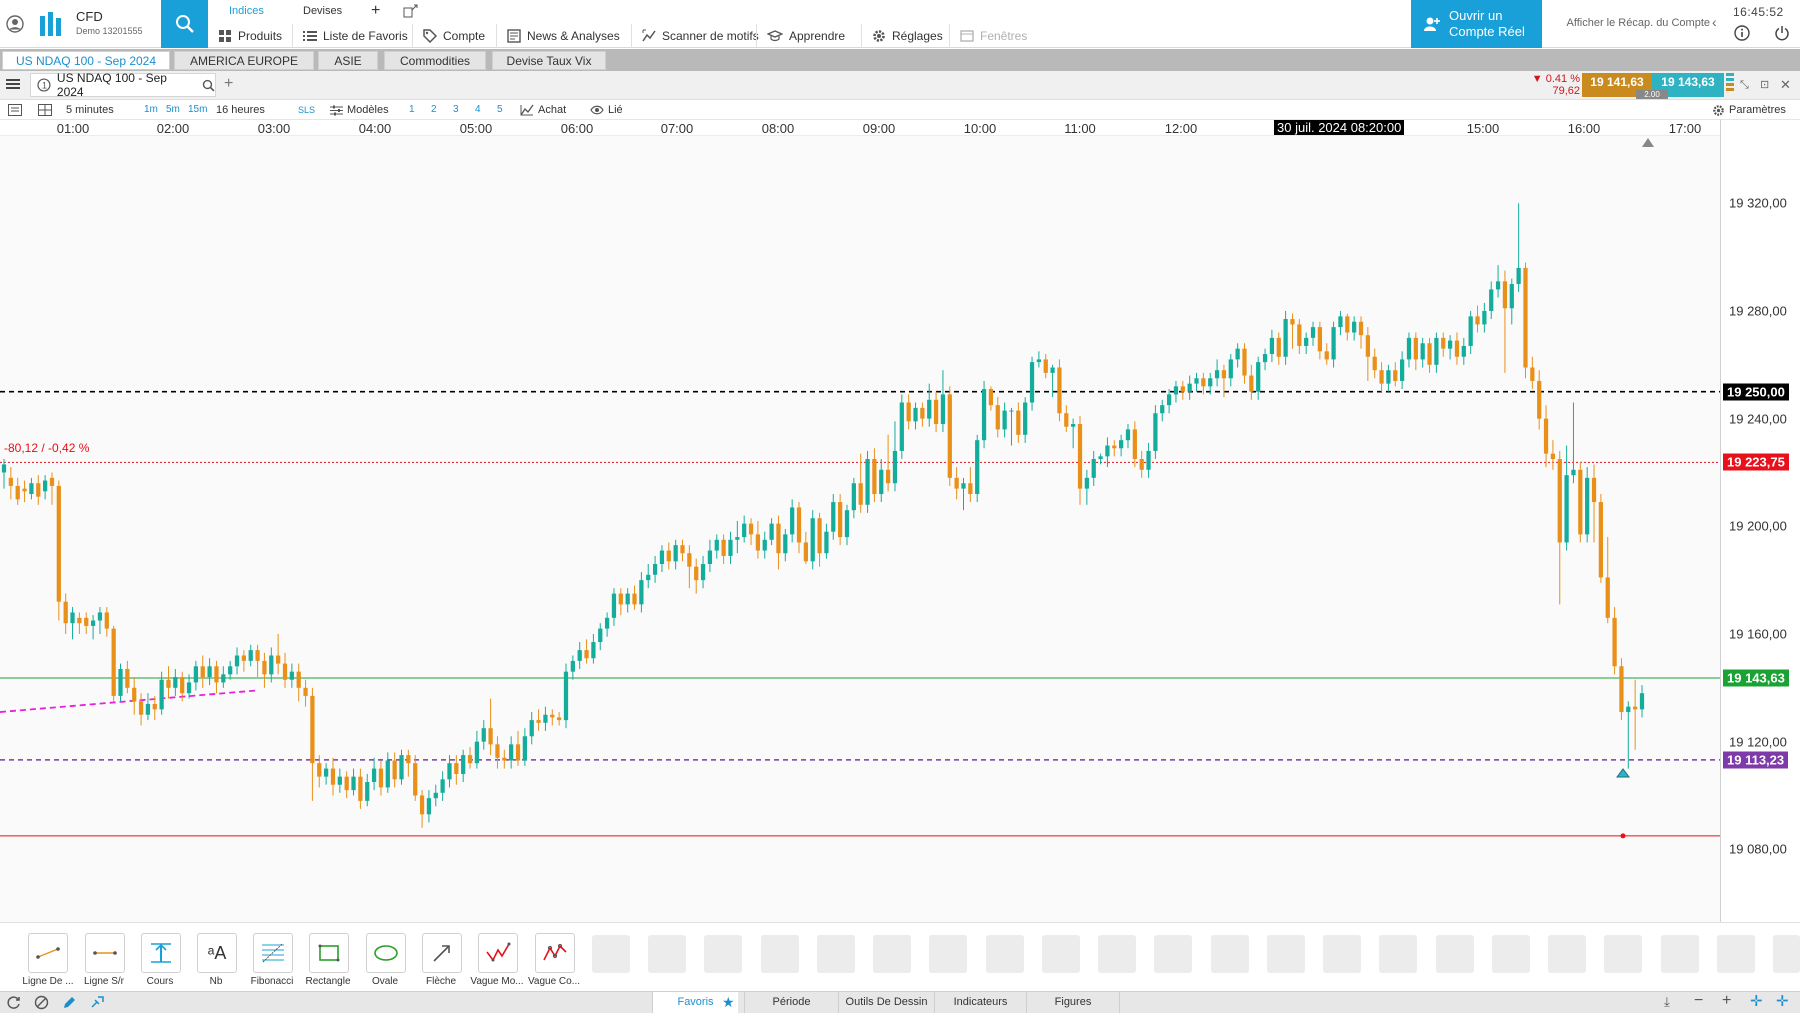 This screenshot has width=1800, height=1013. I want to click on layout-3: 3, so click(456, 109).